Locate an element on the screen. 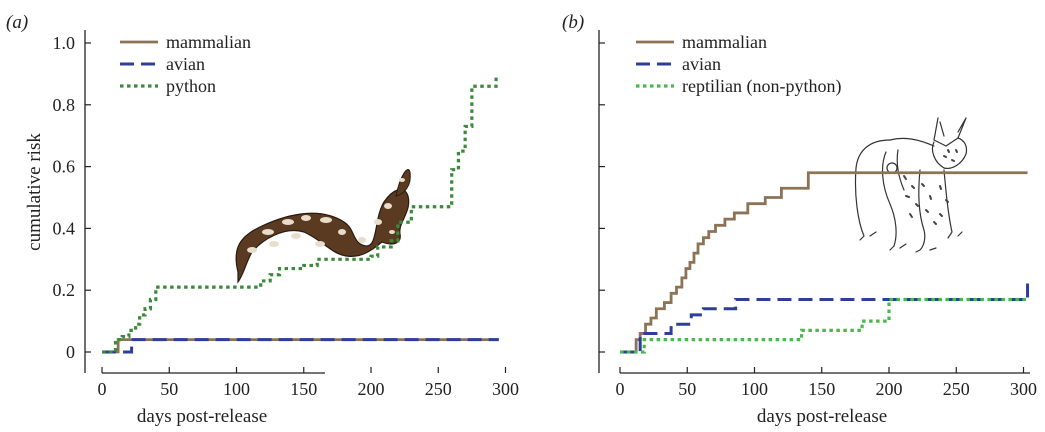 This screenshot has width=1045, height=432. panel-b-xlabel: days post-release is located at coordinates (822, 416).